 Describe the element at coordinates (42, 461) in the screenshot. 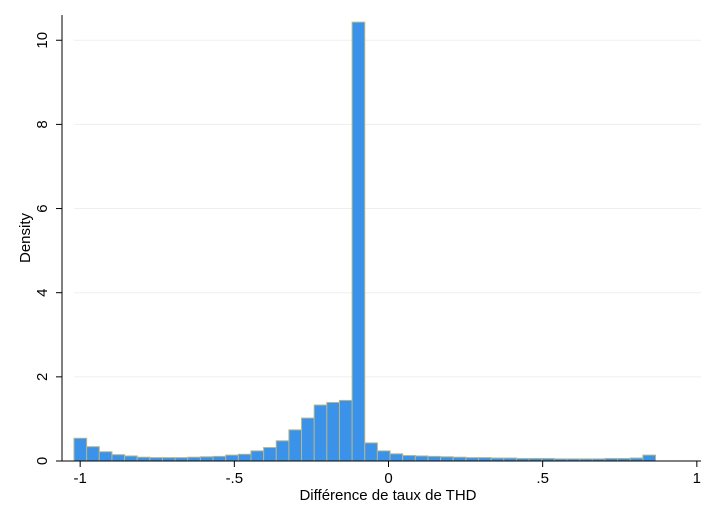

I see `y-tick-label-0: 0` at that location.